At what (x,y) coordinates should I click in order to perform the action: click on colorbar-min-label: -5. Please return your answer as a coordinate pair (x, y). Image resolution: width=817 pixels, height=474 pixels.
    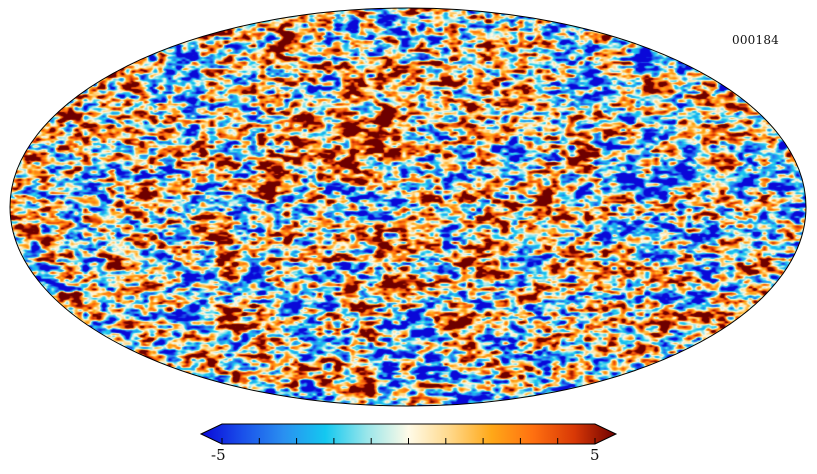
    Looking at the image, I should click on (218, 455).